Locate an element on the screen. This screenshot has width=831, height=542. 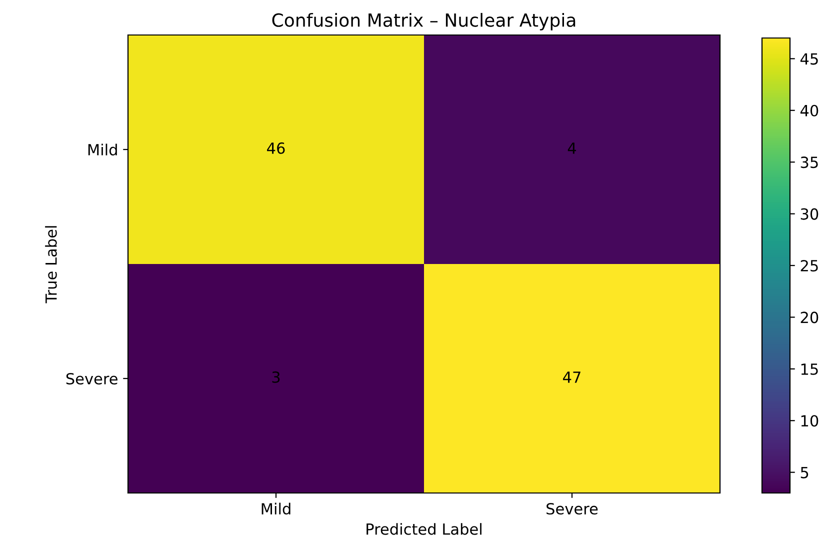
color-bar-label: 30 is located at coordinates (809, 214).